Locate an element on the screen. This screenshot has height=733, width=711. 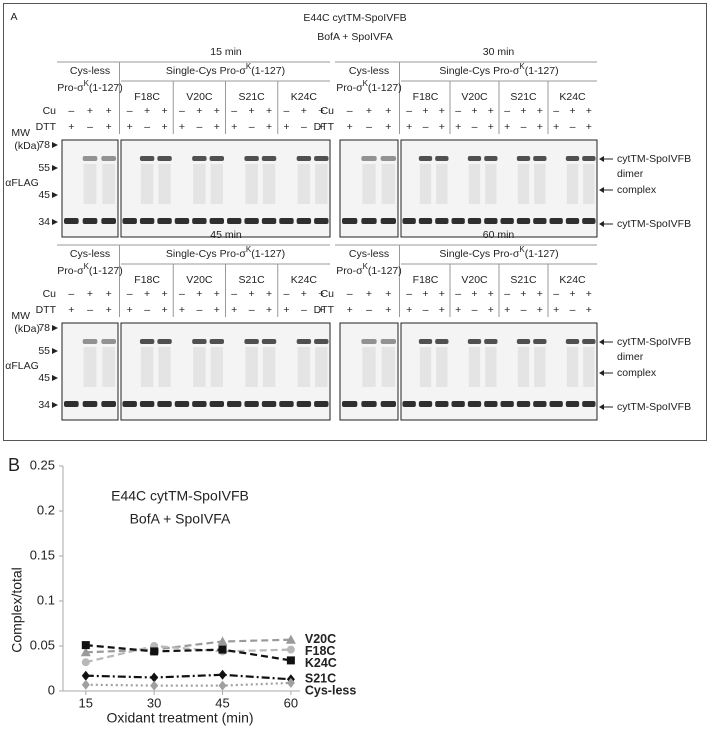
mw-marker: 45 is located at coordinates (44, 195).